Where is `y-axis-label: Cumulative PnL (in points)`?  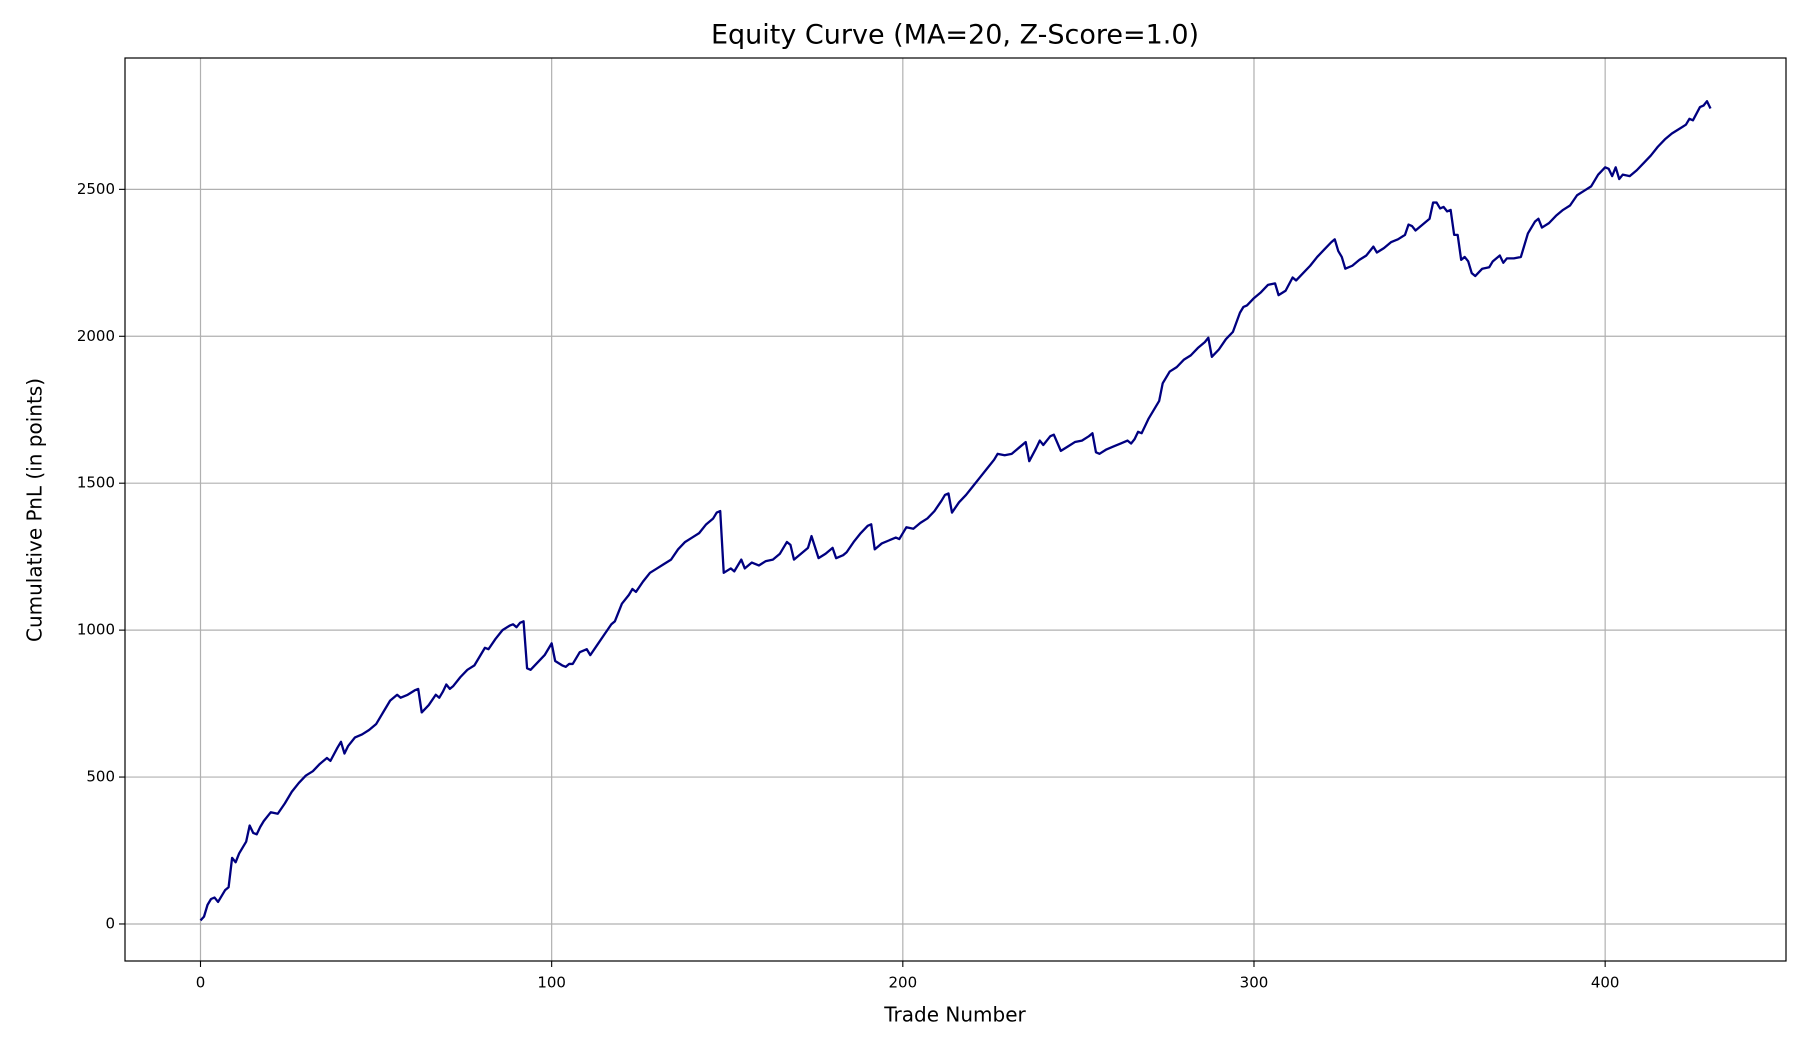 y-axis-label: Cumulative PnL (in points) is located at coordinates (35, 510).